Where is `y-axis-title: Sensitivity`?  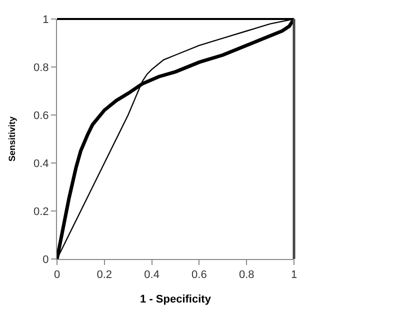 y-axis-title: Sensitivity is located at coordinates (11, 139).